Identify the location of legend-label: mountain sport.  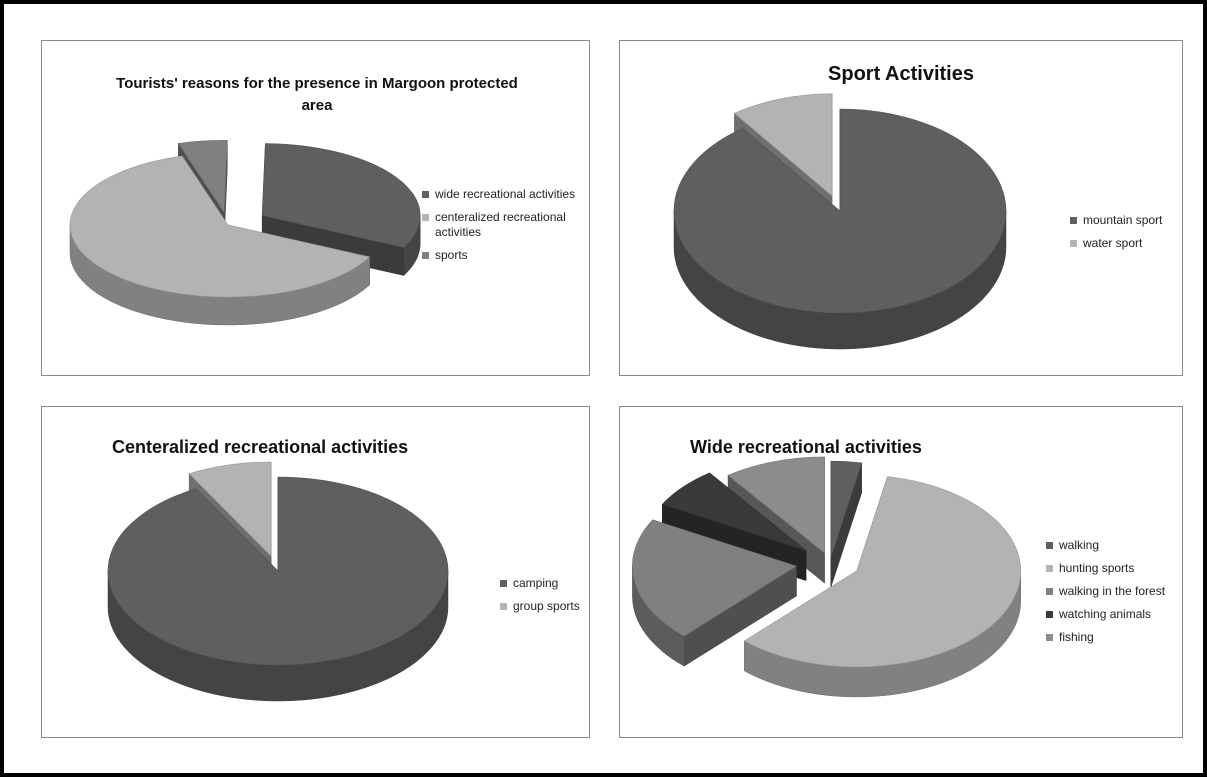
(1123, 220).